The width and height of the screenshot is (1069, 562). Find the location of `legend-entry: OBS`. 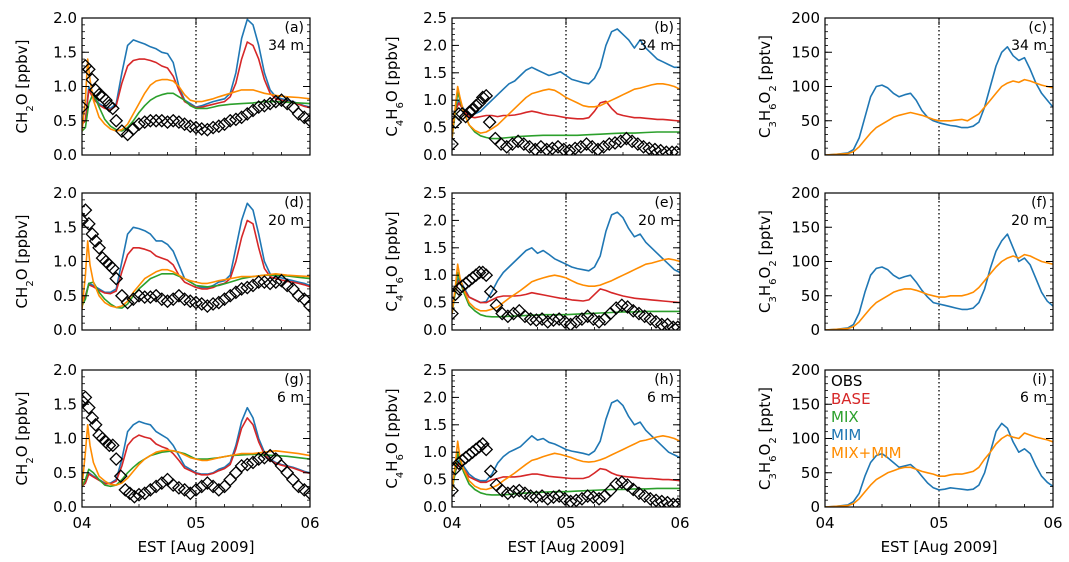

legend-entry: OBS is located at coordinates (846, 381).